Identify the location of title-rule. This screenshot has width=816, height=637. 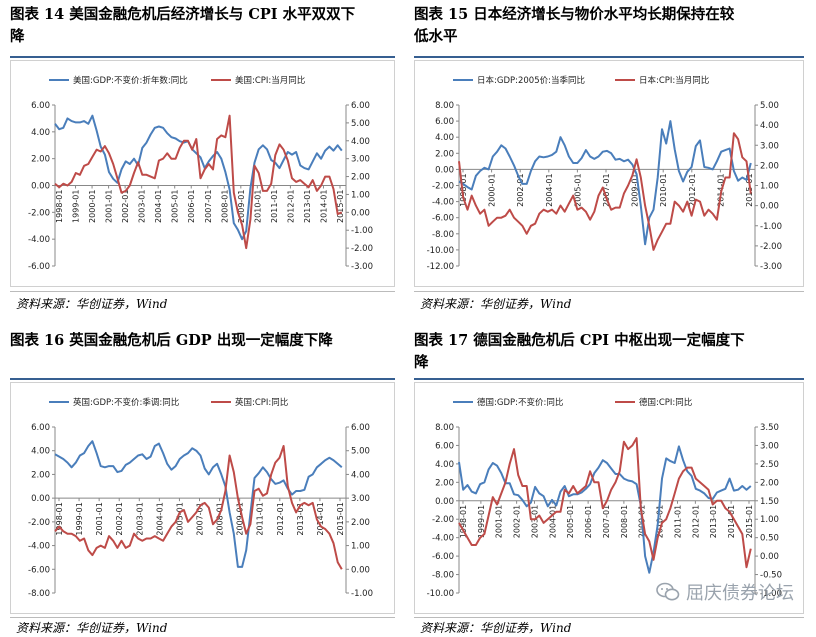
(202, 379).